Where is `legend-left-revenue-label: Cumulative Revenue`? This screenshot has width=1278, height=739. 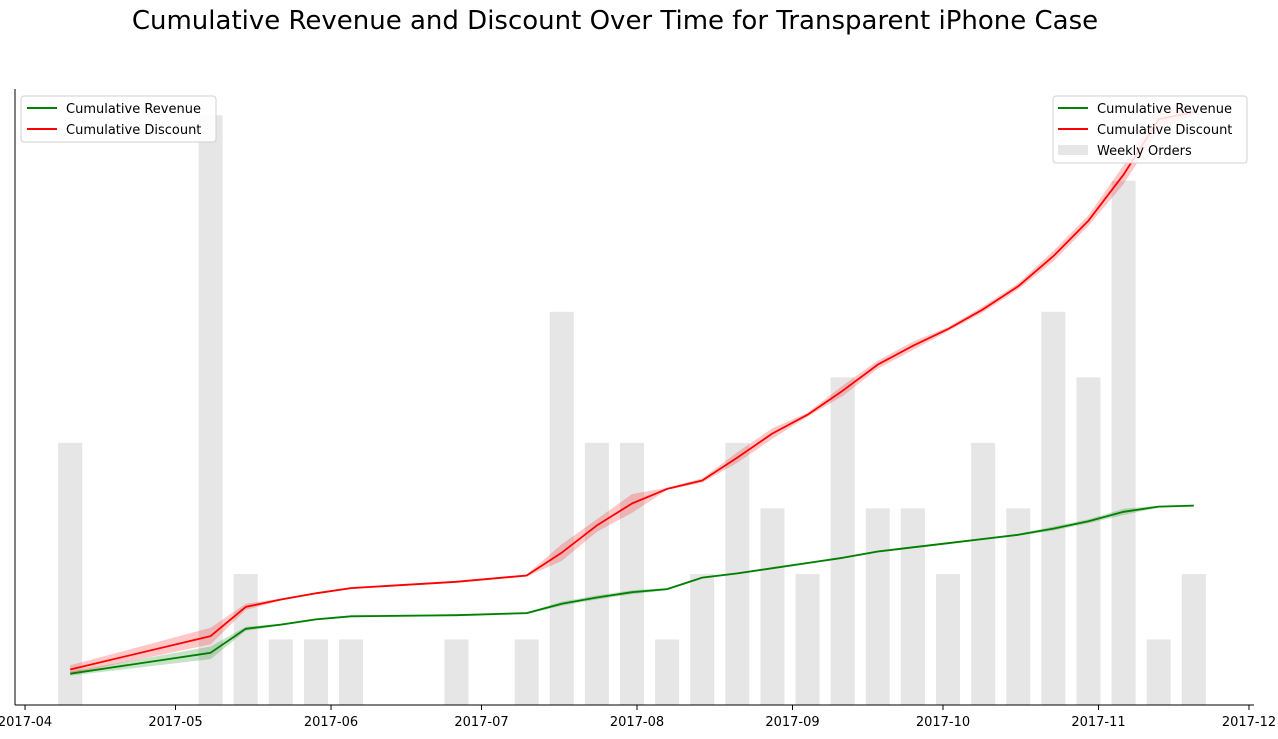 legend-left-revenue-label: Cumulative Revenue is located at coordinates (133, 109).